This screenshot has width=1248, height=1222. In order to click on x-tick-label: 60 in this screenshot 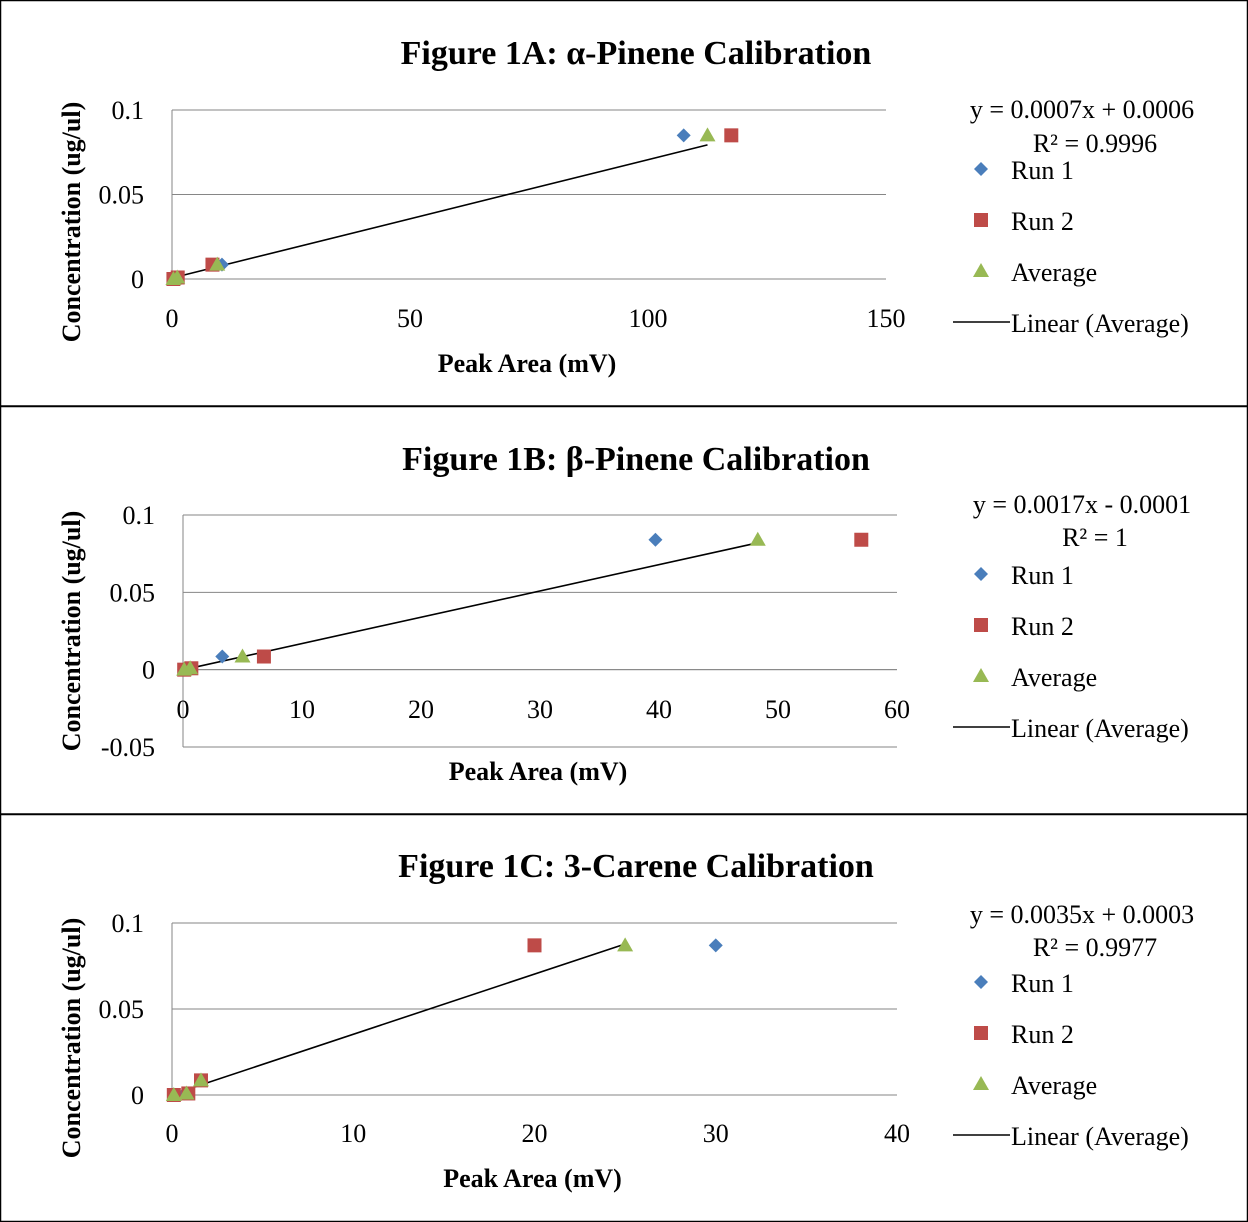, I will do `click(897, 709)`.